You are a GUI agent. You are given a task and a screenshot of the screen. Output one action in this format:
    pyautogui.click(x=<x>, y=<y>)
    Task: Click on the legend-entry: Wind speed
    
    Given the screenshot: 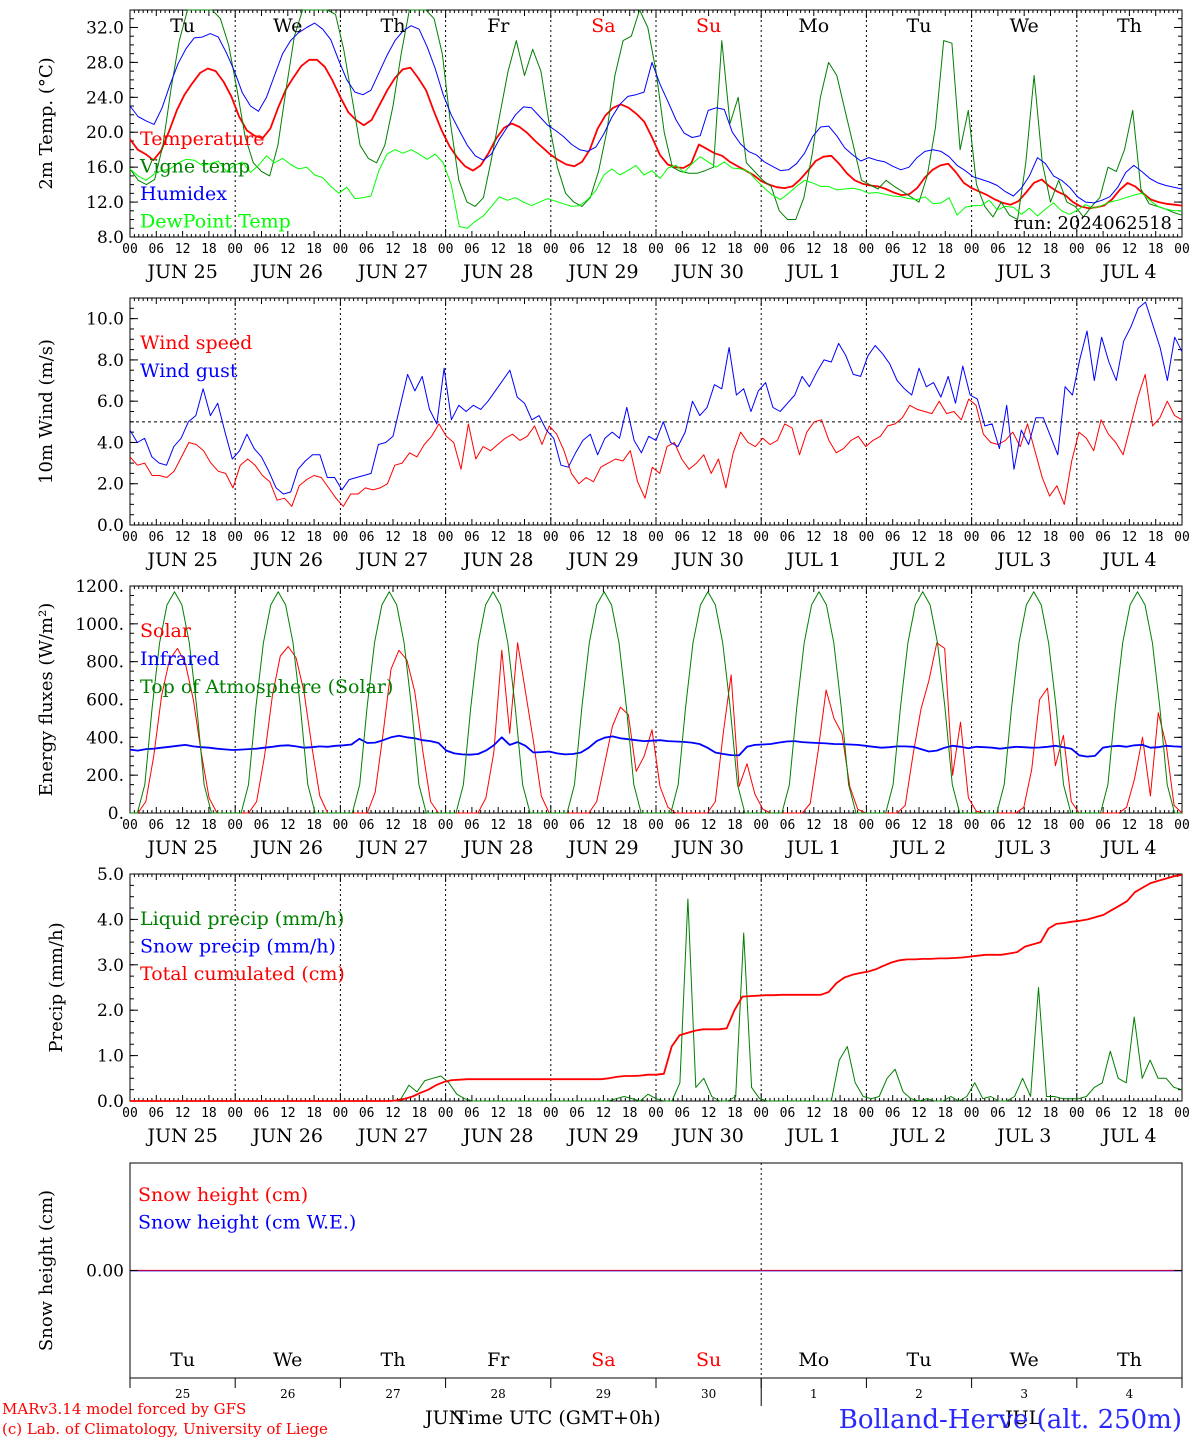 What is the action you would take?
    pyautogui.click(x=196, y=343)
    